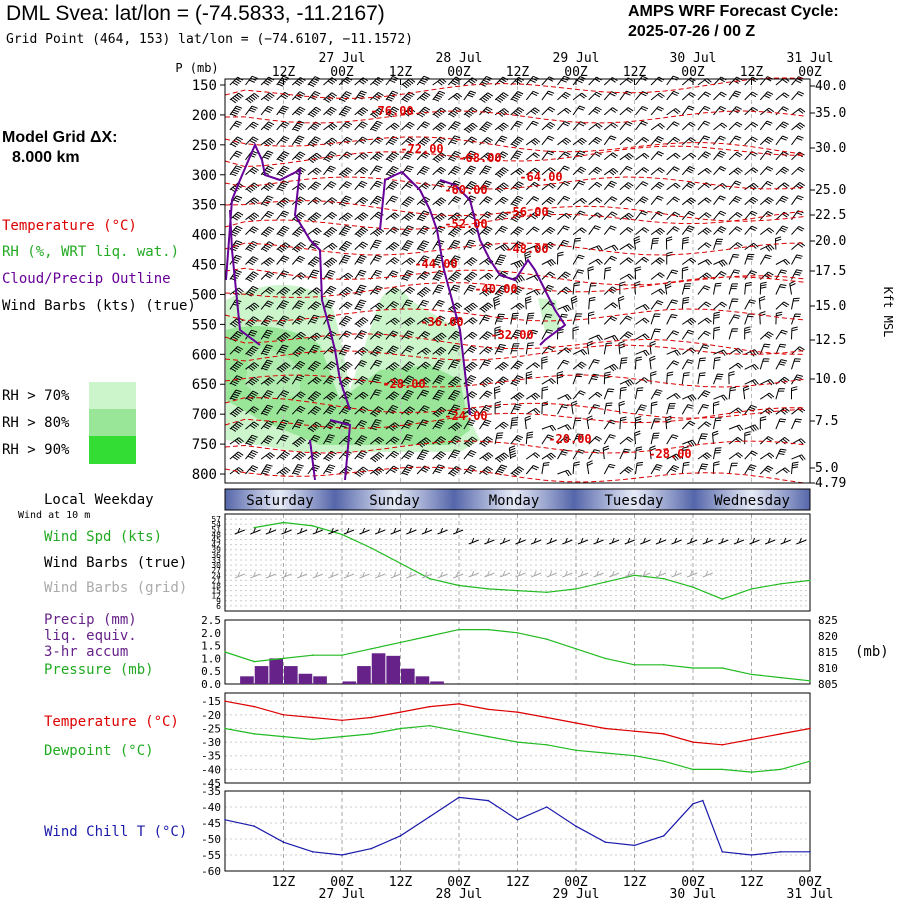  What do you see at coordinates (752, 501) in the screenshot?
I see `weekday-label-4: Wednesday` at bounding box center [752, 501].